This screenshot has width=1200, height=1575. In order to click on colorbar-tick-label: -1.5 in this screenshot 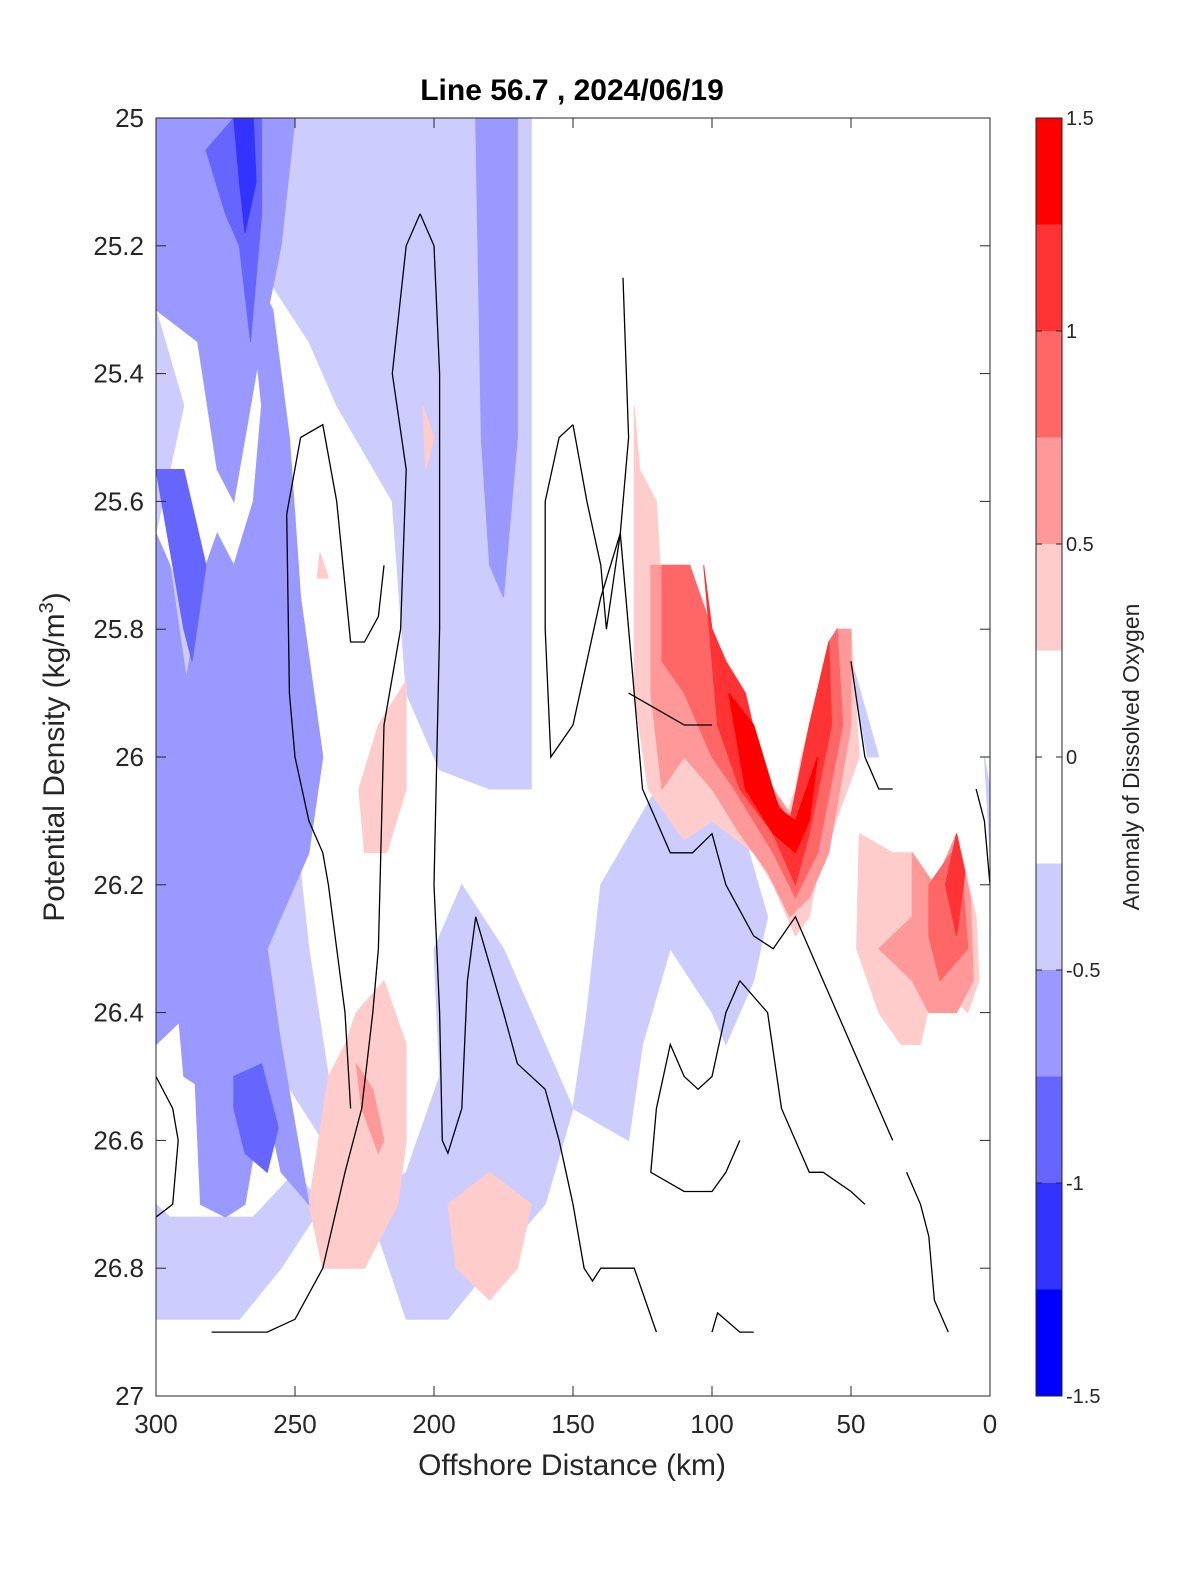, I will do `click(1083, 1397)`.